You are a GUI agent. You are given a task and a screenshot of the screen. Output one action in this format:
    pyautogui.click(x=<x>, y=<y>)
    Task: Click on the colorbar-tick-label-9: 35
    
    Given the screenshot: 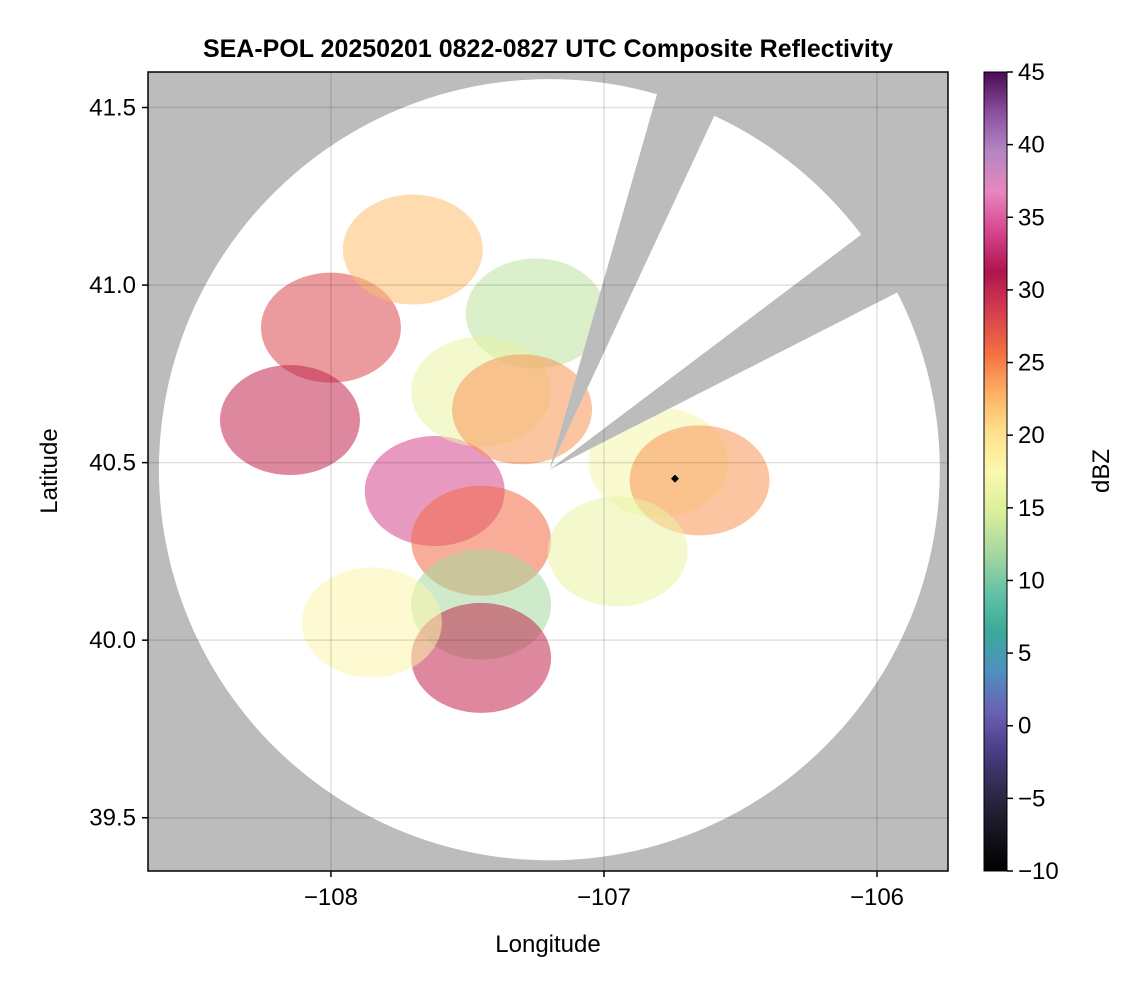 What is the action you would take?
    pyautogui.click(x=1031, y=217)
    